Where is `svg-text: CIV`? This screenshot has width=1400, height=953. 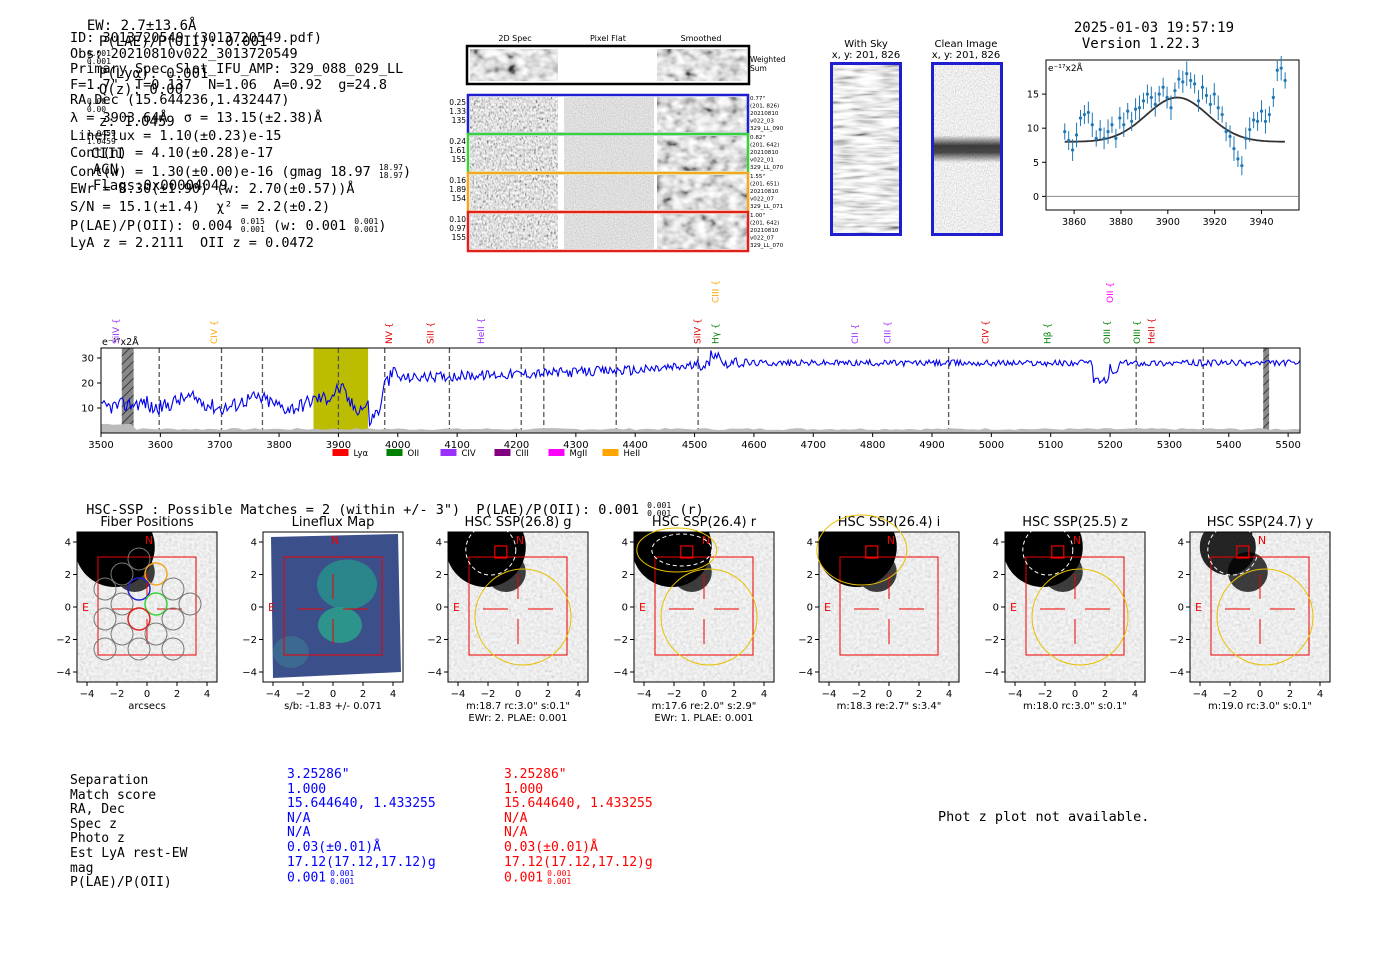
svg-text: CIV is located at coordinates (468, 454).